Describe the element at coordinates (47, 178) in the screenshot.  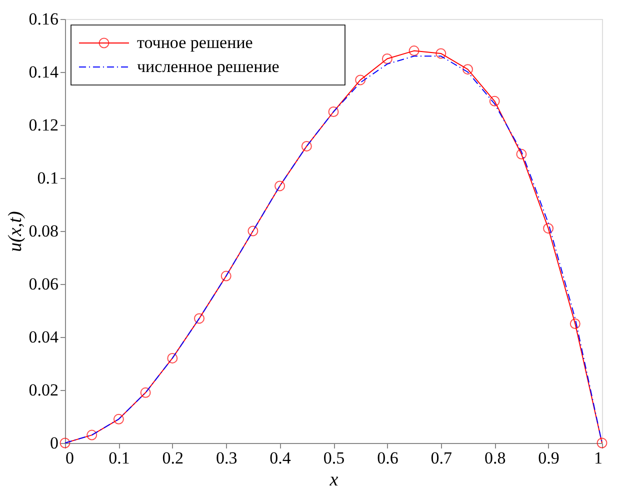
I see `y-tick-label: 0.1` at that location.